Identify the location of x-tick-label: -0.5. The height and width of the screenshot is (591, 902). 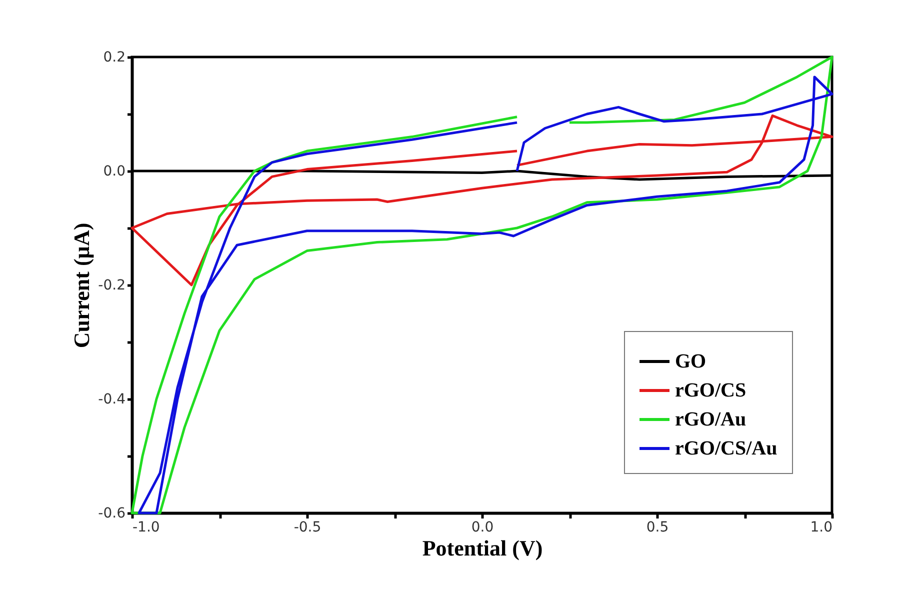
(308, 528).